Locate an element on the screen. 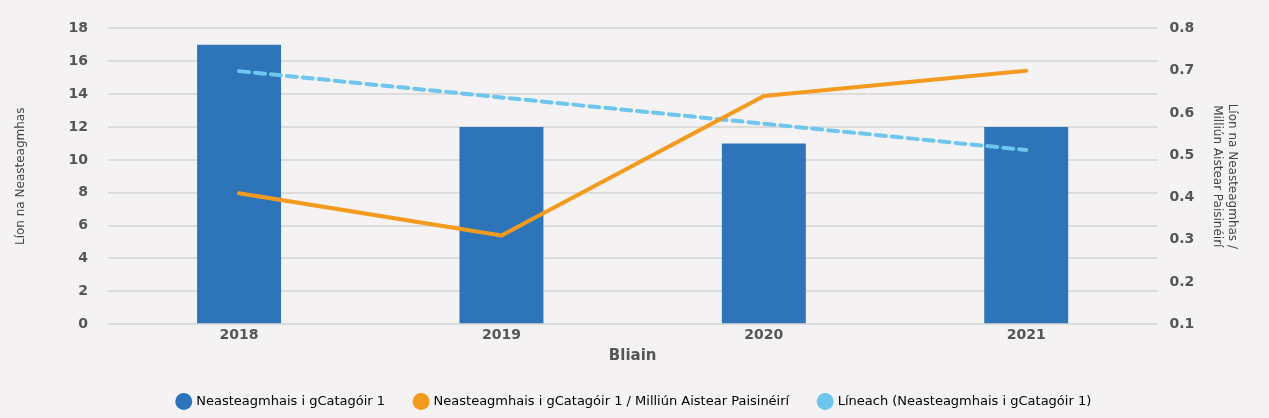 The image size is (1269, 418). y2-axis-title: Líon na Neasteagmhas / Milliún Aistear Paisinéirí is located at coordinates (1225, 176).